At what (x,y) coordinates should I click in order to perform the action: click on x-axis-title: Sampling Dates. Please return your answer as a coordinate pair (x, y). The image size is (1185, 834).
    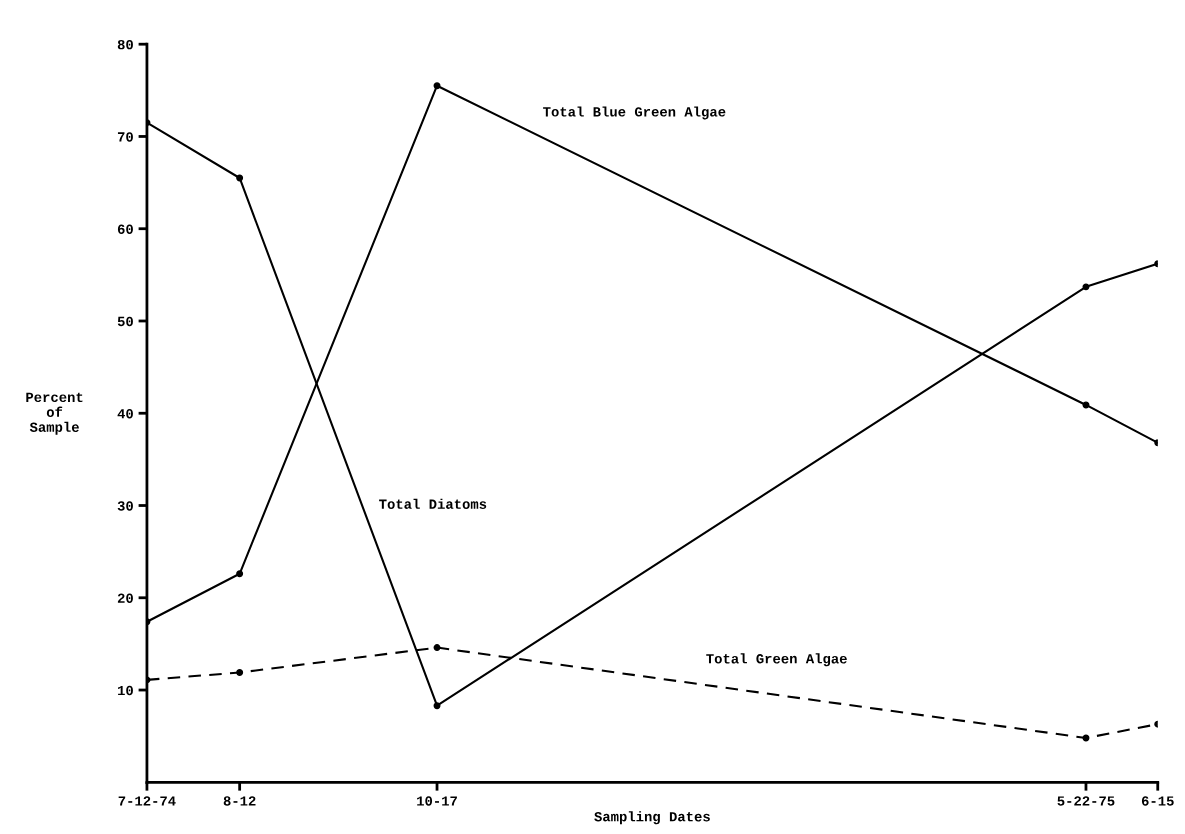
    Looking at the image, I should click on (652, 818).